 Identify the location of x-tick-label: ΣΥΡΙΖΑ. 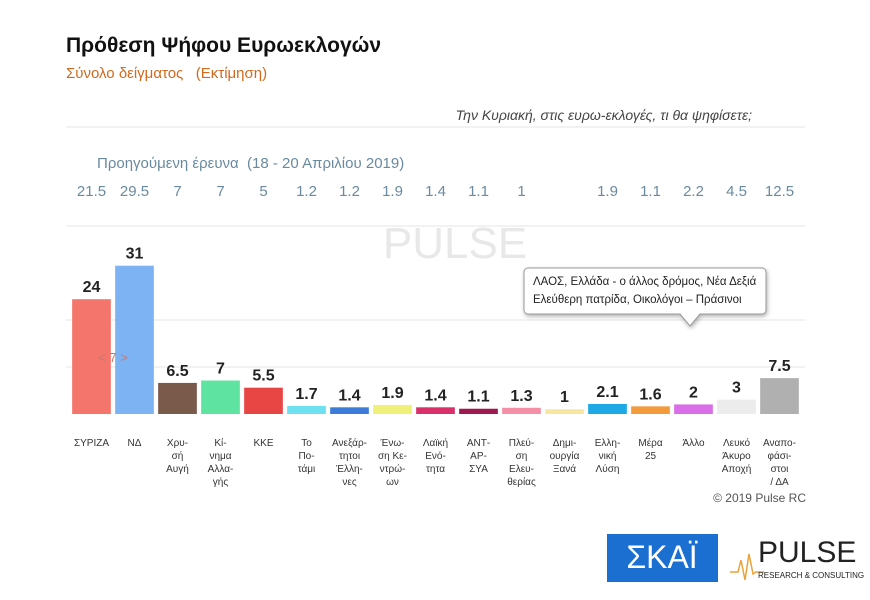
(91, 443).